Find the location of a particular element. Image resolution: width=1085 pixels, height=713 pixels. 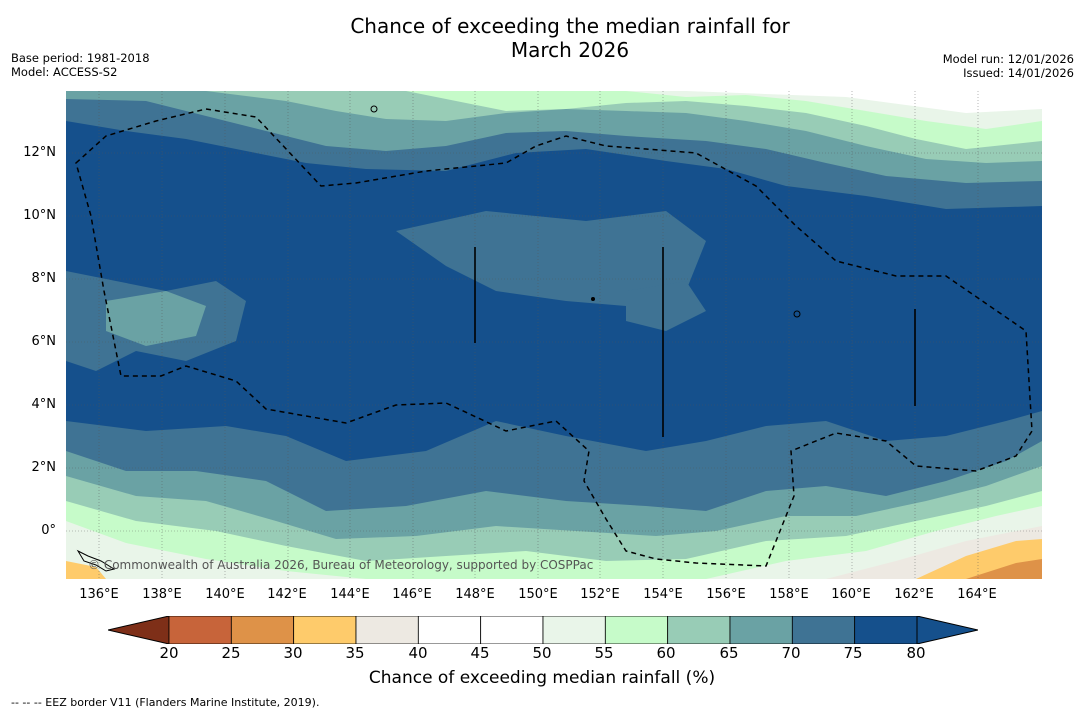

colorbar-cells is located at coordinates (543, 630).